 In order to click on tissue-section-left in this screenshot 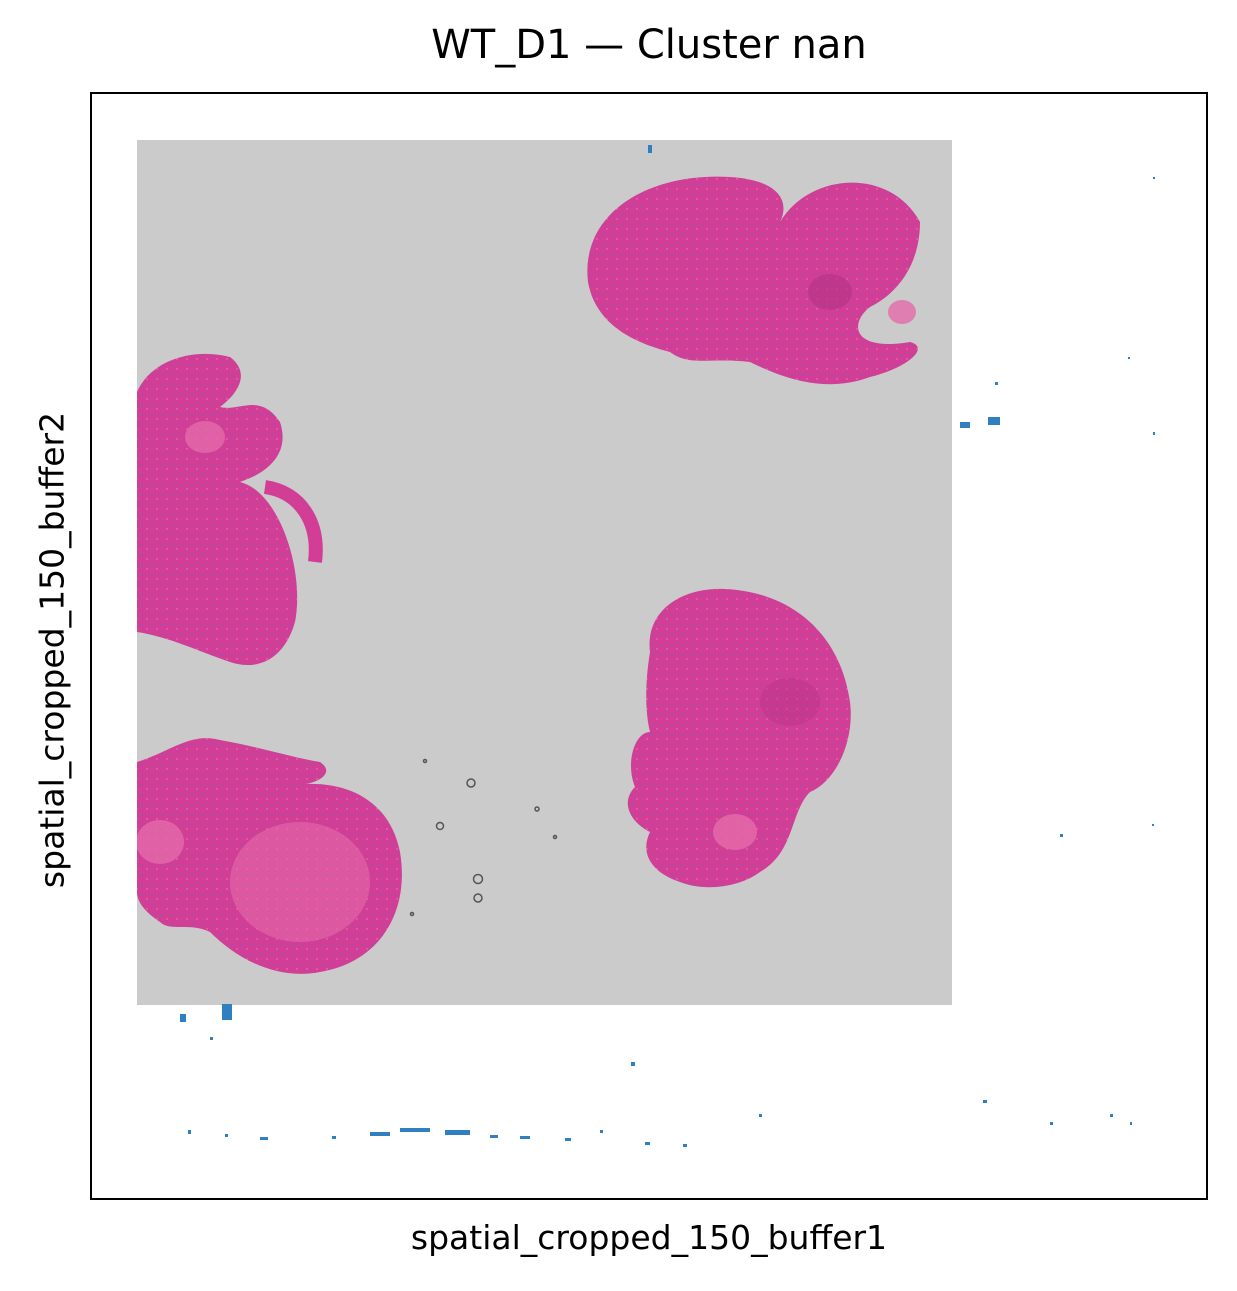, I will do `click(230, 509)`.